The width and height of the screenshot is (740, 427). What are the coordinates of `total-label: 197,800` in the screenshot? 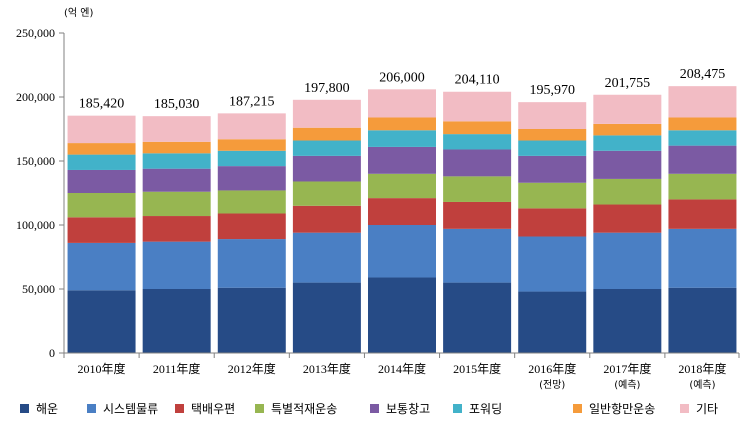 It's located at (327, 88).